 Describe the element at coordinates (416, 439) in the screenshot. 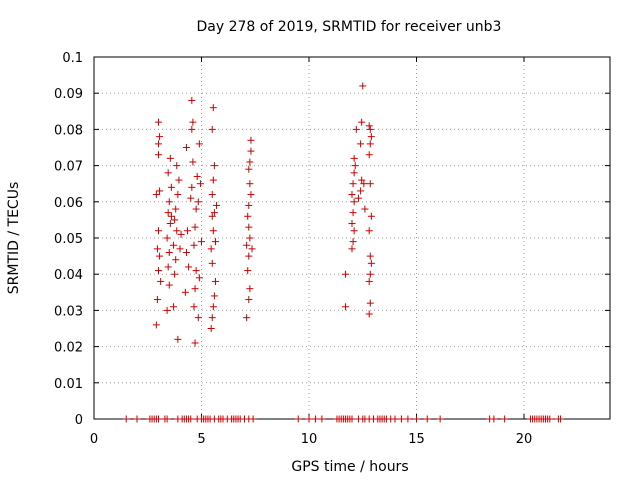

I see `x-tick-label: 15` at that location.